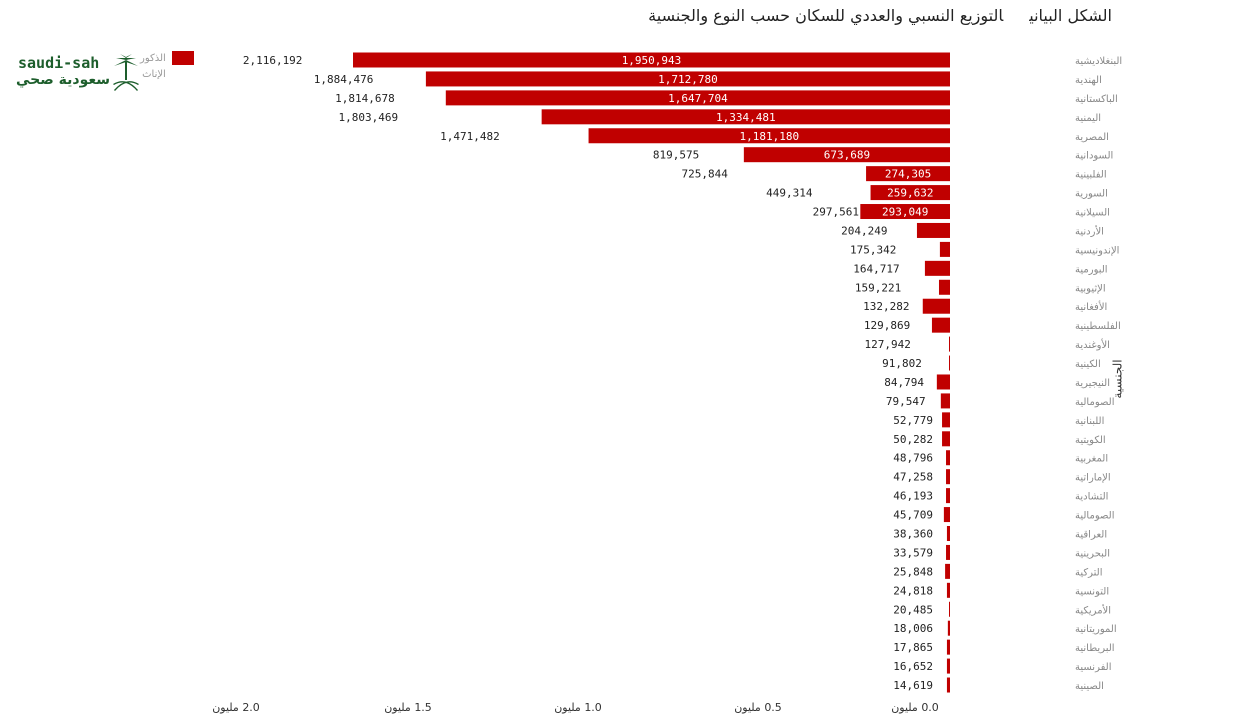 This screenshot has width=1240, height=720. I want to click on bar-value-label-female: 1,884,476, so click(344, 79).